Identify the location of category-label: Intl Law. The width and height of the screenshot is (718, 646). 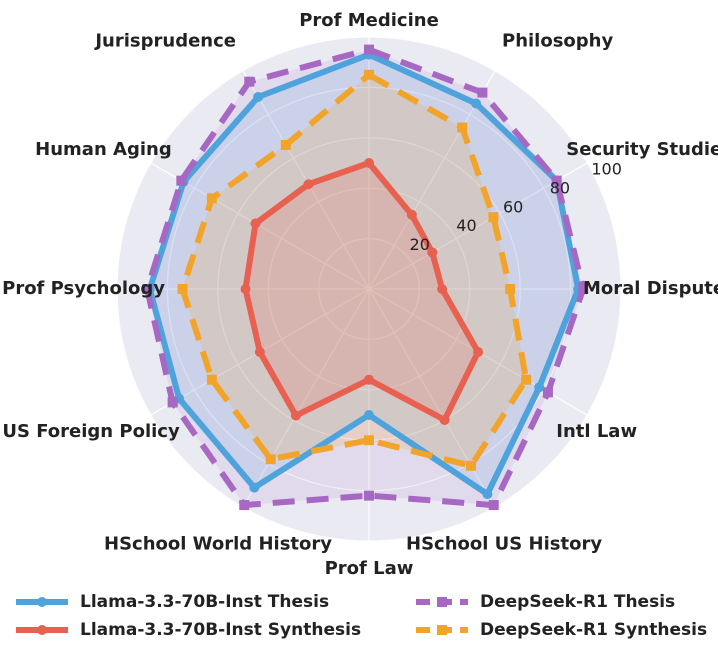
(596, 431).